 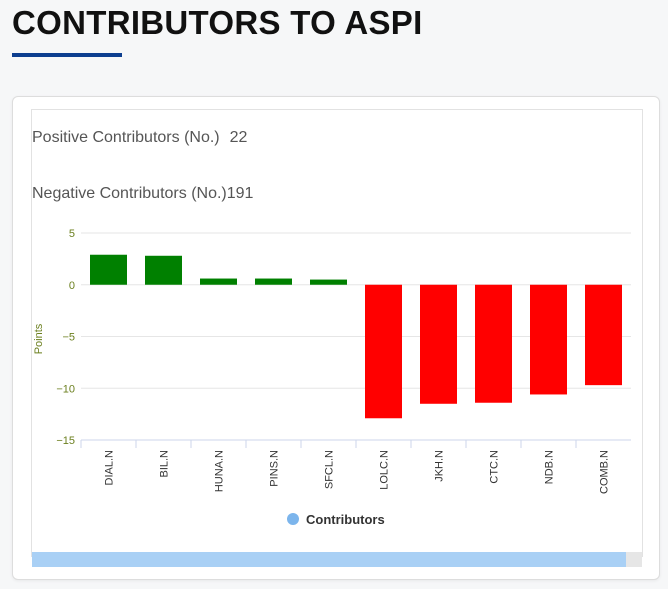 I want to click on bar-ndb-n, so click(x=548, y=339).